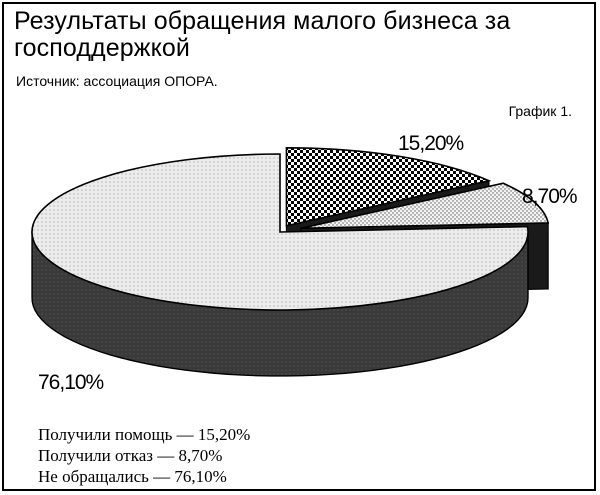  Describe the element at coordinates (431, 143) in the screenshot. I see `pie-value-label-0: 15,20%` at that location.